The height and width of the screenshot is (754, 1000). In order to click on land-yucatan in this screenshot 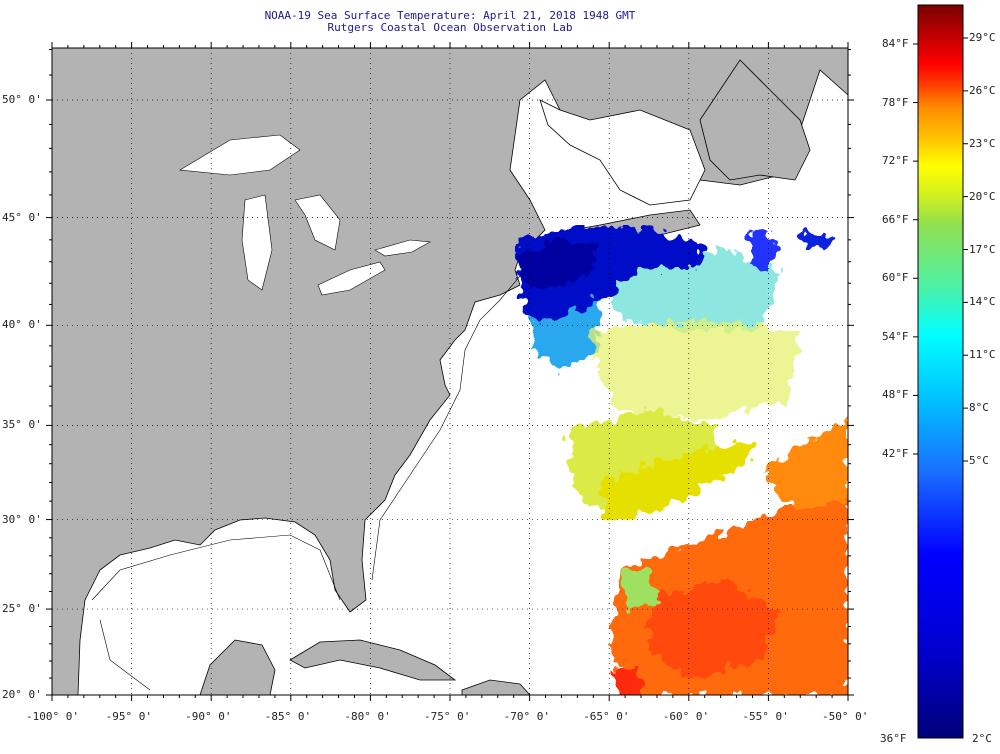, I will do `click(237, 667)`.